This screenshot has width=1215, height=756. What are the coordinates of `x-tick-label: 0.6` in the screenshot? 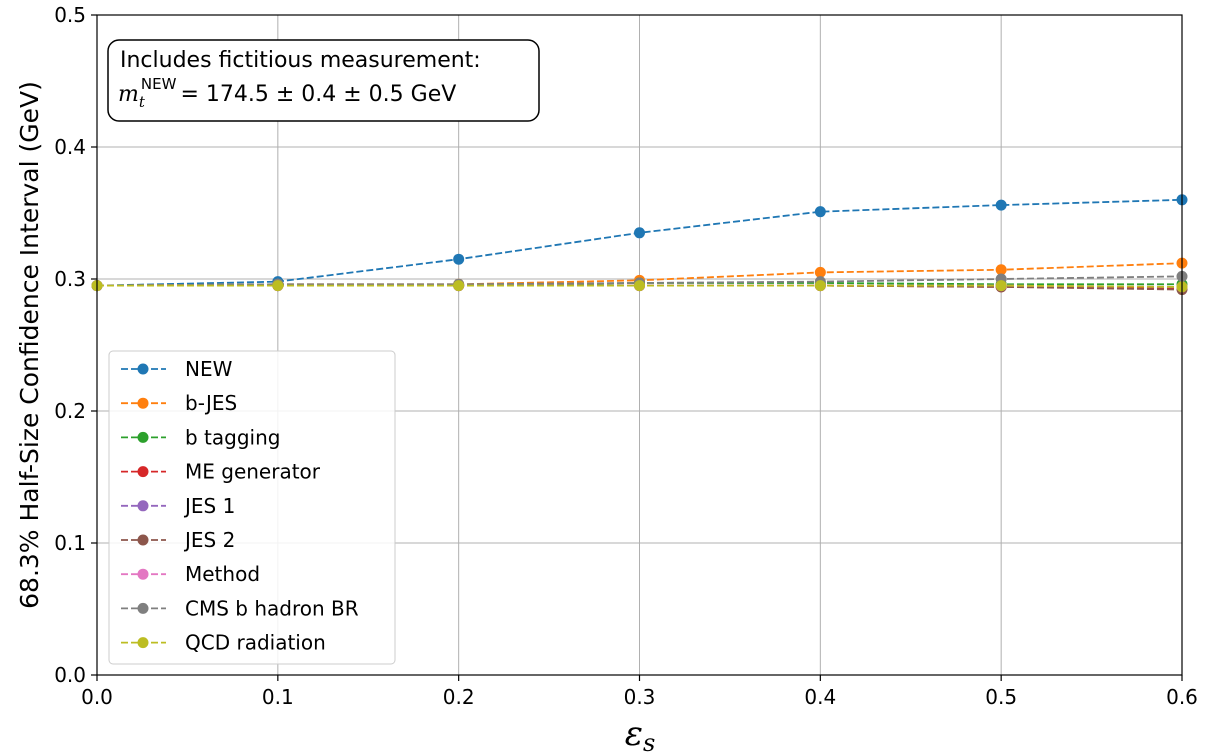 It's located at (1182, 697).